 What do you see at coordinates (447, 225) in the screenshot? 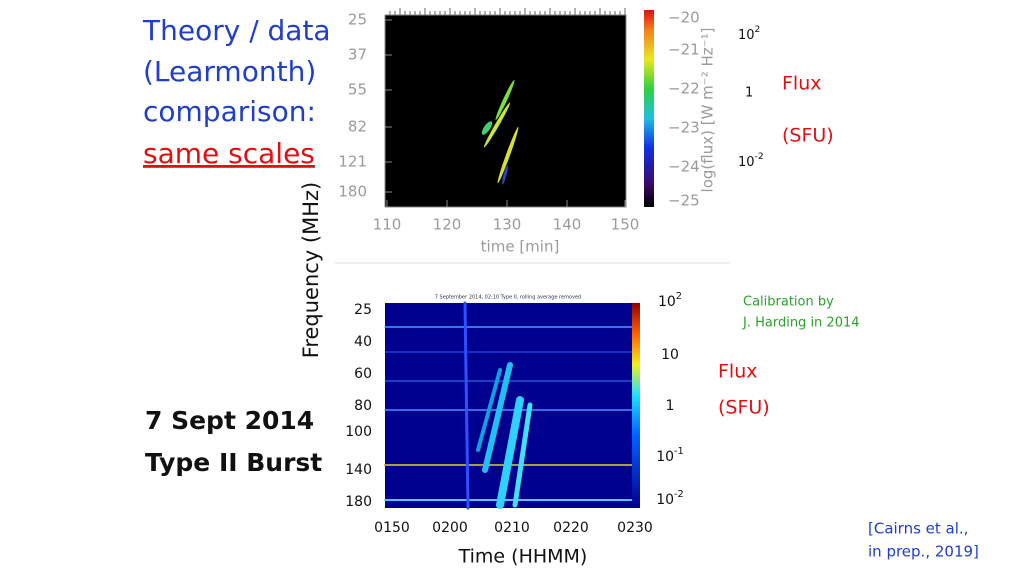
I see `x-tick-label: 120` at bounding box center [447, 225].